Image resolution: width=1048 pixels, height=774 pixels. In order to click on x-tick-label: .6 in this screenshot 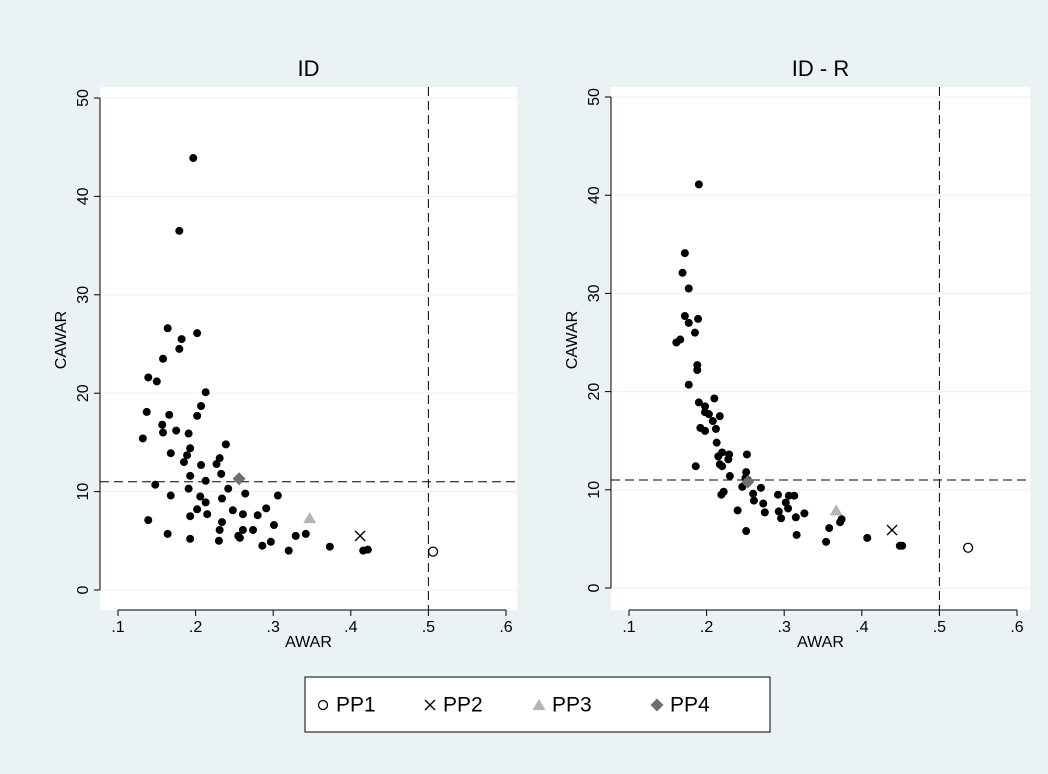, I will do `click(505, 627)`.